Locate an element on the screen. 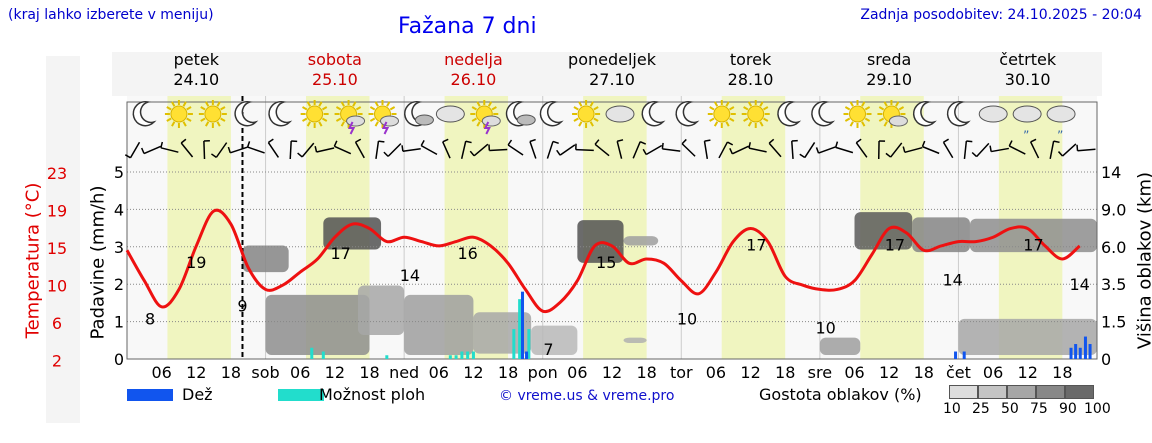  page-title: Fažana 7 dni is located at coordinates (467, 26).